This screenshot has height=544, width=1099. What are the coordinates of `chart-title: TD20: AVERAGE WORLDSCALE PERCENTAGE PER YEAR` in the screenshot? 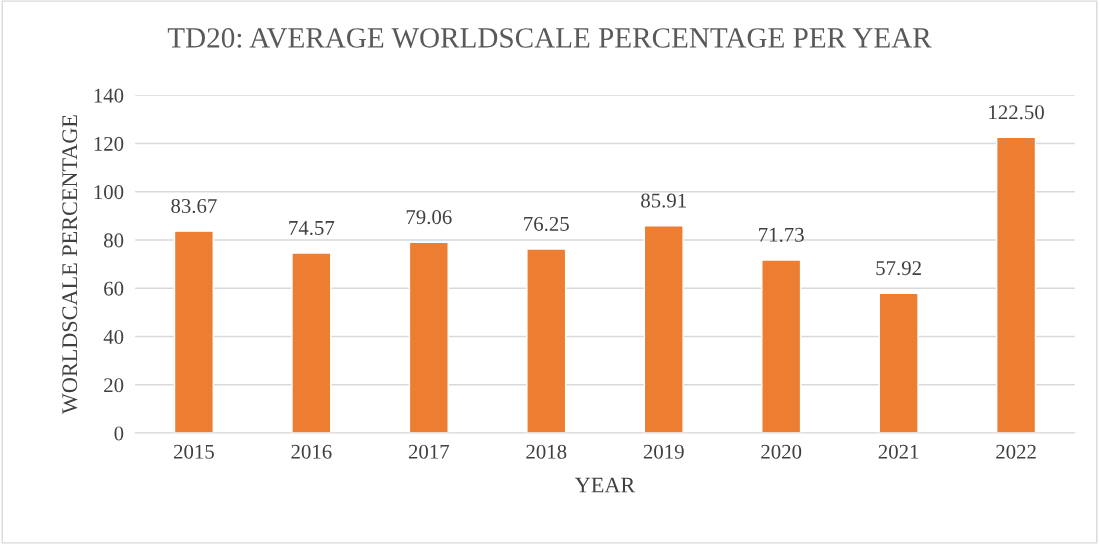 It's located at (549, 38).